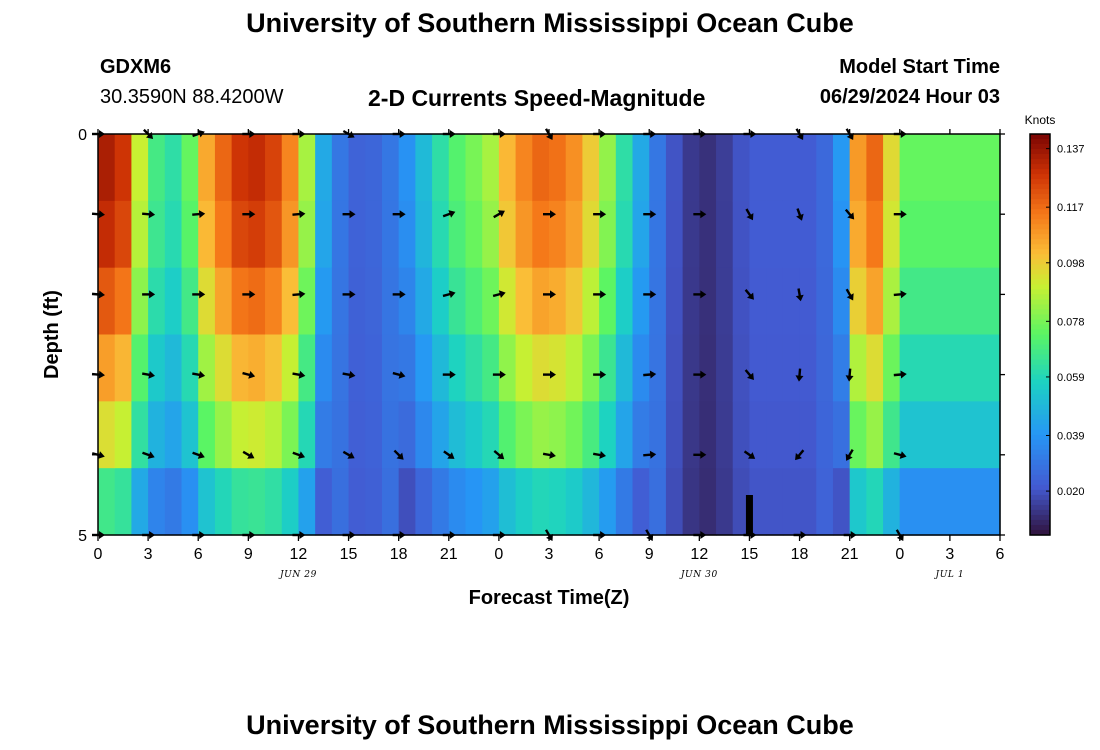 The width and height of the screenshot is (1100, 750). What do you see at coordinates (909, 97) in the screenshot?
I see `model-start-value: 06/29/2024 Hour 03` at bounding box center [909, 97].